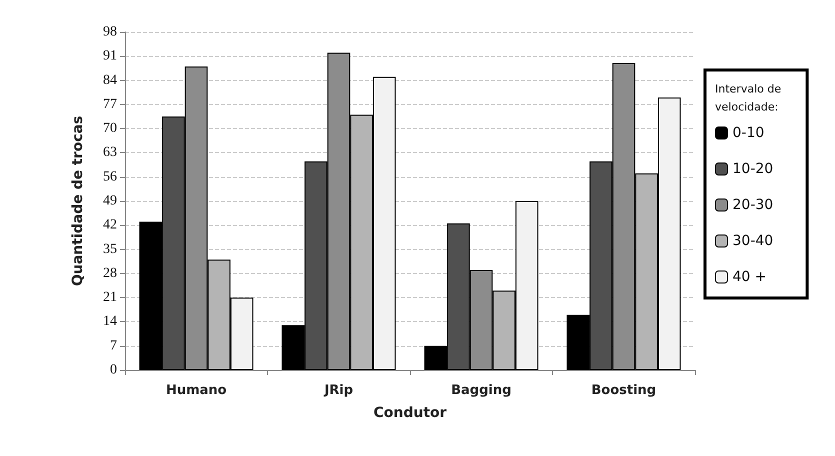 The height and width of the screenshot is (456, 835). Describe the element at coordinates (110, 249) in the screenshot. I see `y-tick-label: 35` at that location.